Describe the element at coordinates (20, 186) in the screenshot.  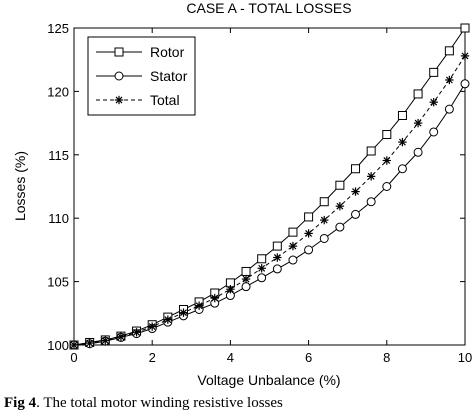
I see `y-axis-title: Losses (%)` at that location.